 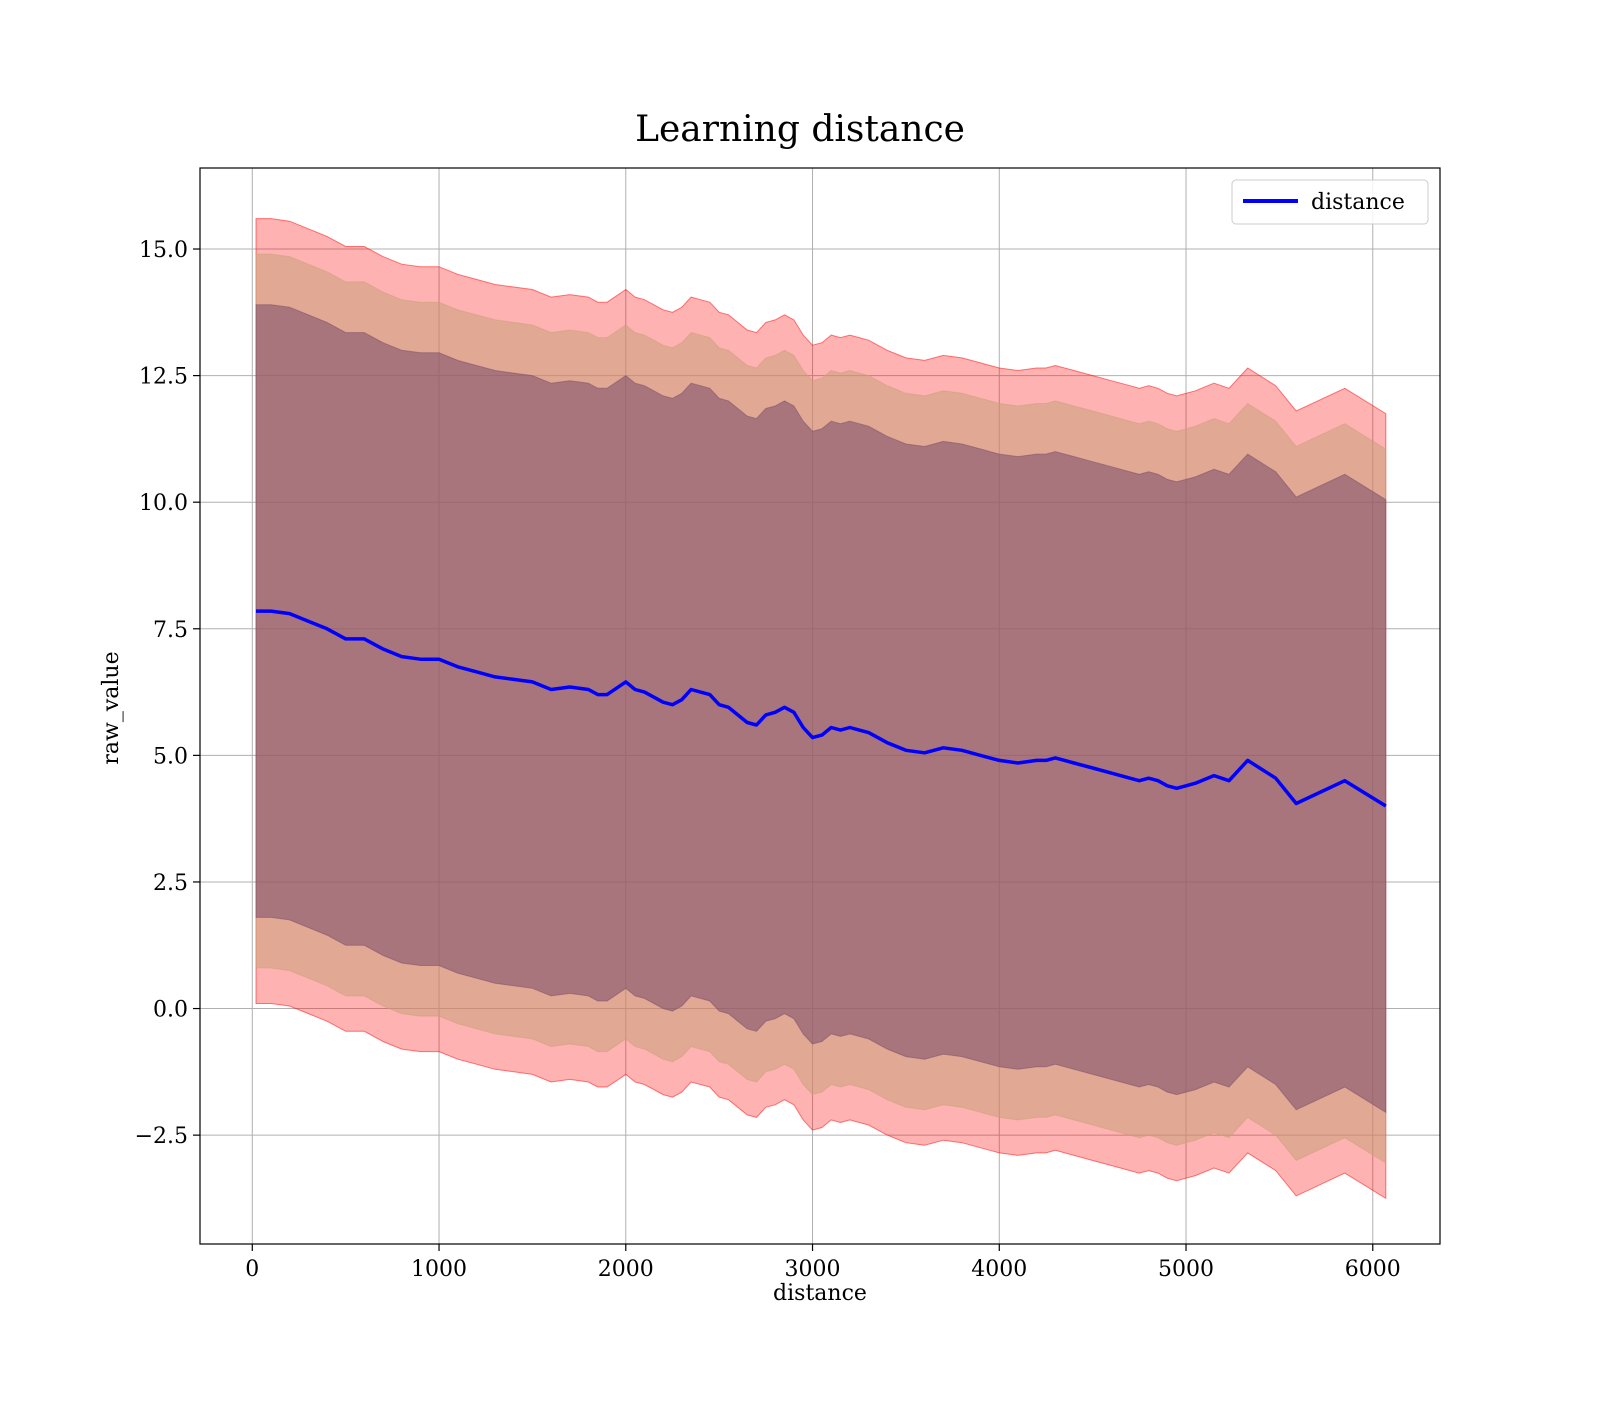 I want to click on y-tick-label: −2.5, so click(x=161, y=1136).